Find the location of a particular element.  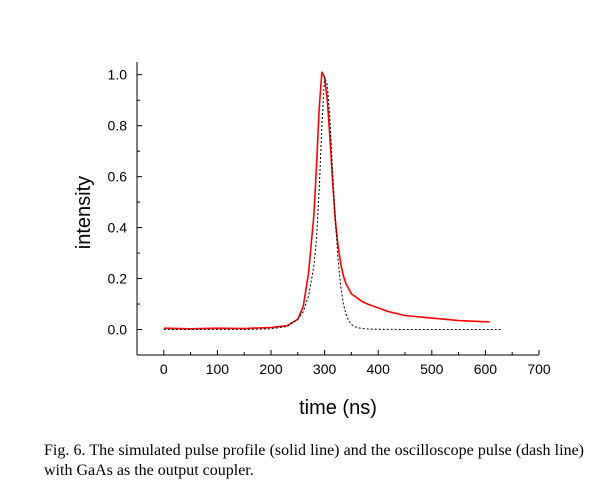

x-tick-label: 500 is located at coordinates (432, 369).